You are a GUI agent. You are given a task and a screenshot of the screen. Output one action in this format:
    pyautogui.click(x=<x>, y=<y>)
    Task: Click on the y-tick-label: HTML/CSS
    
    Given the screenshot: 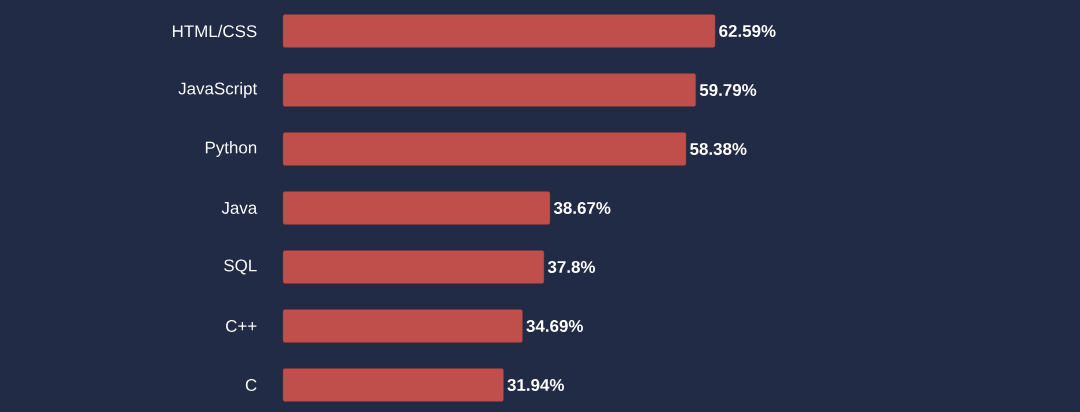 What is the action you would take?
    pyautogui.click(x=214, y=31)
    